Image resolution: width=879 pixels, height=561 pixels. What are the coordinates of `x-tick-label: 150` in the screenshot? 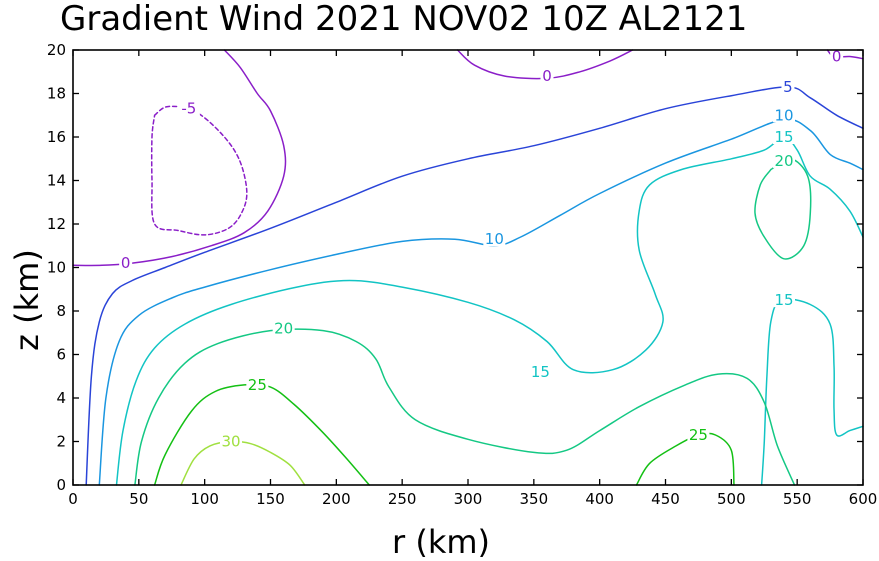 It's located at (270, 499).